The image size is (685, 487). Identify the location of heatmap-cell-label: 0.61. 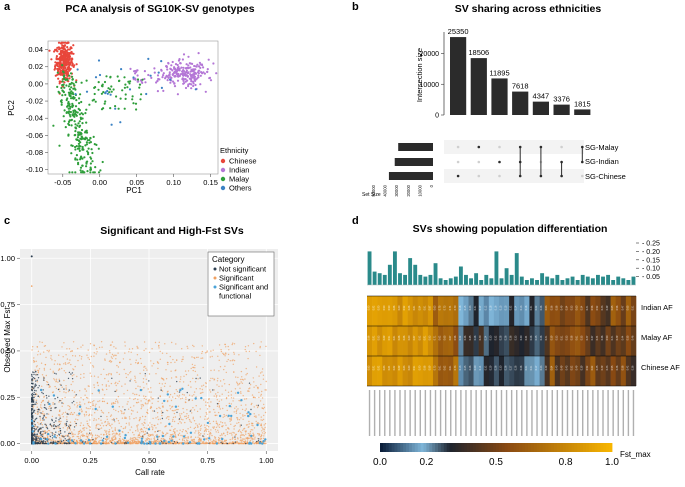
(450, 367).